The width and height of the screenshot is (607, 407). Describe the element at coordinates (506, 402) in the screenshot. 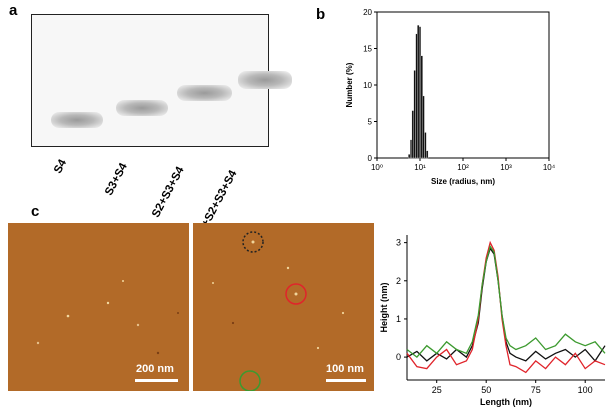

I see `x-axis-label: Length (nm)` at that location.